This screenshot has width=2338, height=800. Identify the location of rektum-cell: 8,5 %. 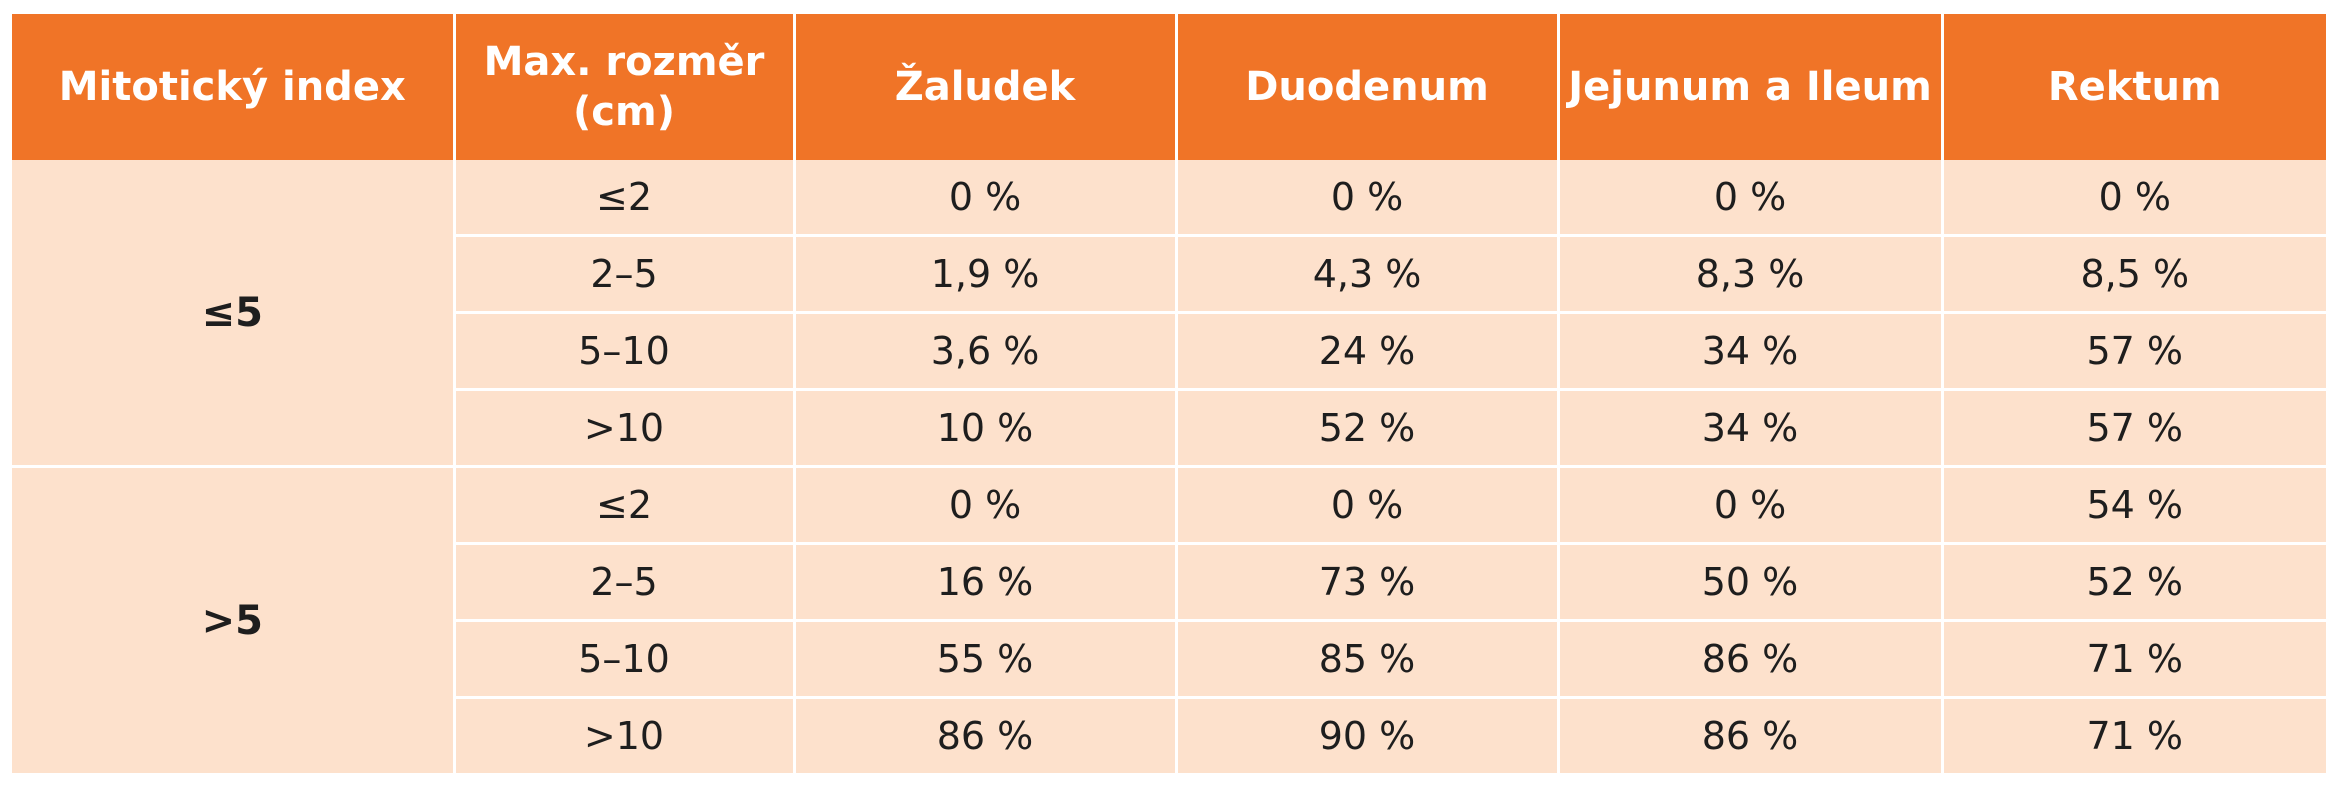
(2134, 274).